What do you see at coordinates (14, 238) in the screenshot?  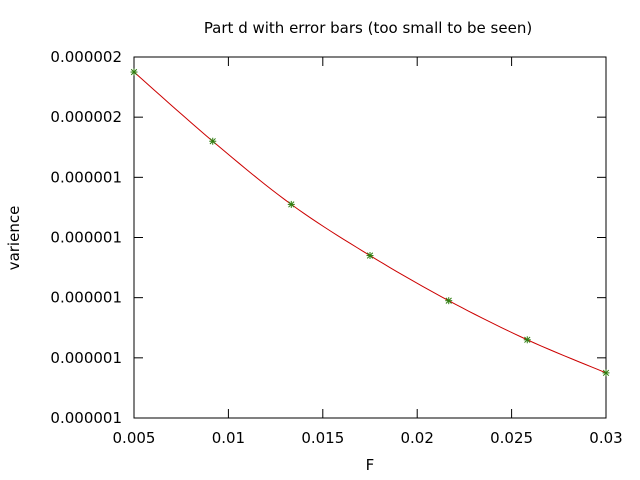 I see `y-axis-label: varience` at bounding box center [14, 238].